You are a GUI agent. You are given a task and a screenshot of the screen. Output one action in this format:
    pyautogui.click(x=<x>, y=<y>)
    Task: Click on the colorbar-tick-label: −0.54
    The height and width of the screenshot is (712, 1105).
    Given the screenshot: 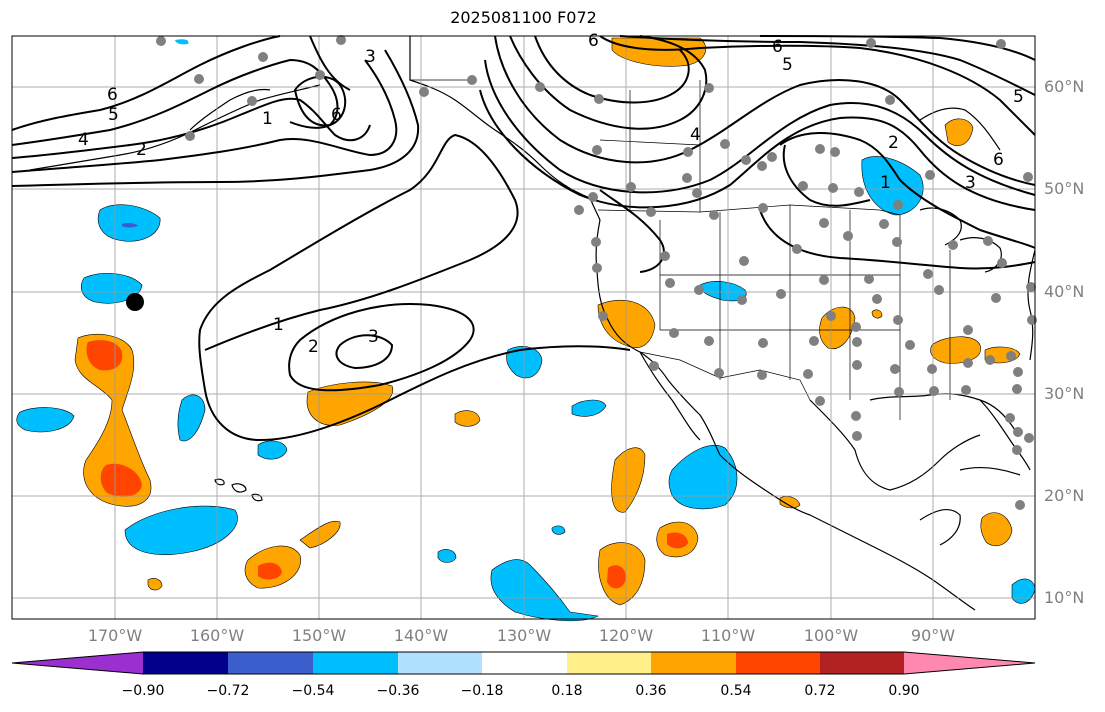 What is the action you would take?
    pyautogui.click(x=313, y=691)
    